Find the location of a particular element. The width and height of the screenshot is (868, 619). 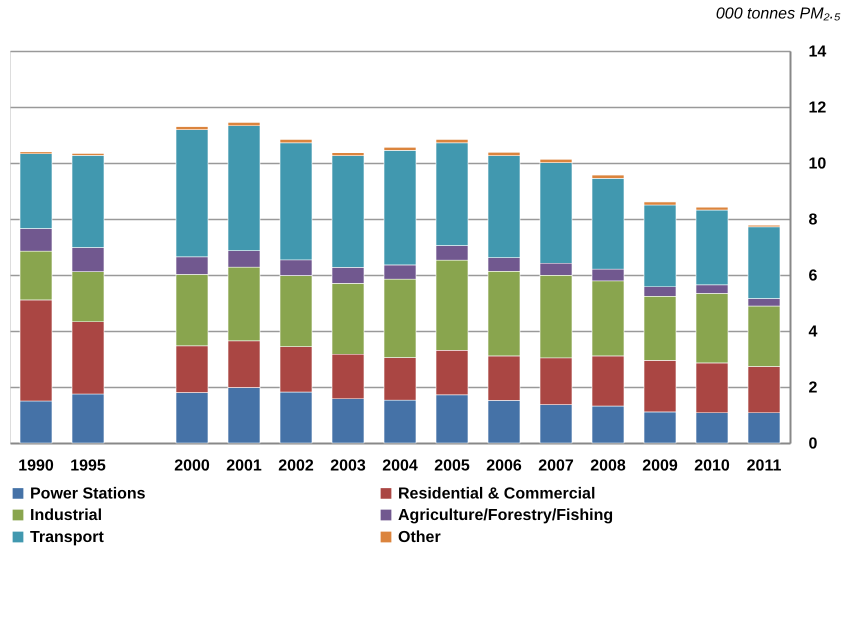

legend-label: Transport is located at coordinates (67, 537).